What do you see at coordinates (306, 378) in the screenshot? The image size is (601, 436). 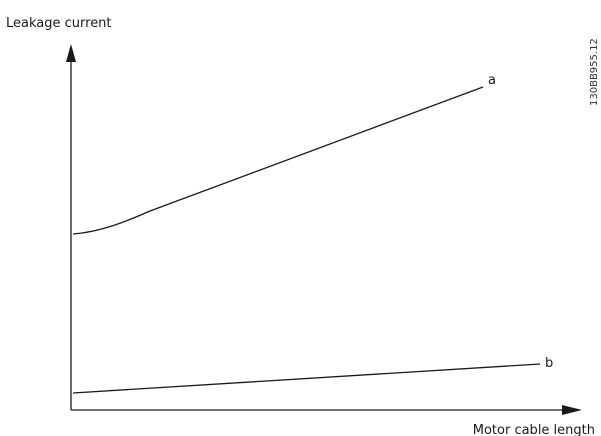 I see `curve-b` at bounding box center [306, 378].